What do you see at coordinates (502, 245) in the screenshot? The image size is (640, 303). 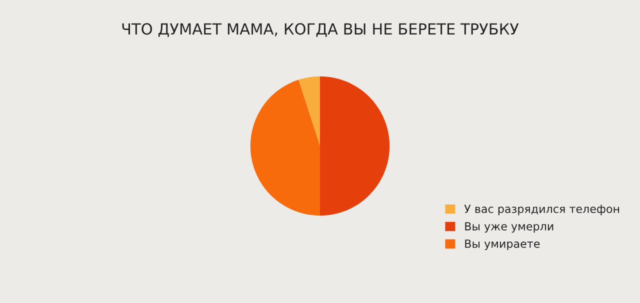 I see `legend-label: Вы умираете` at bounding box center [502, 245].